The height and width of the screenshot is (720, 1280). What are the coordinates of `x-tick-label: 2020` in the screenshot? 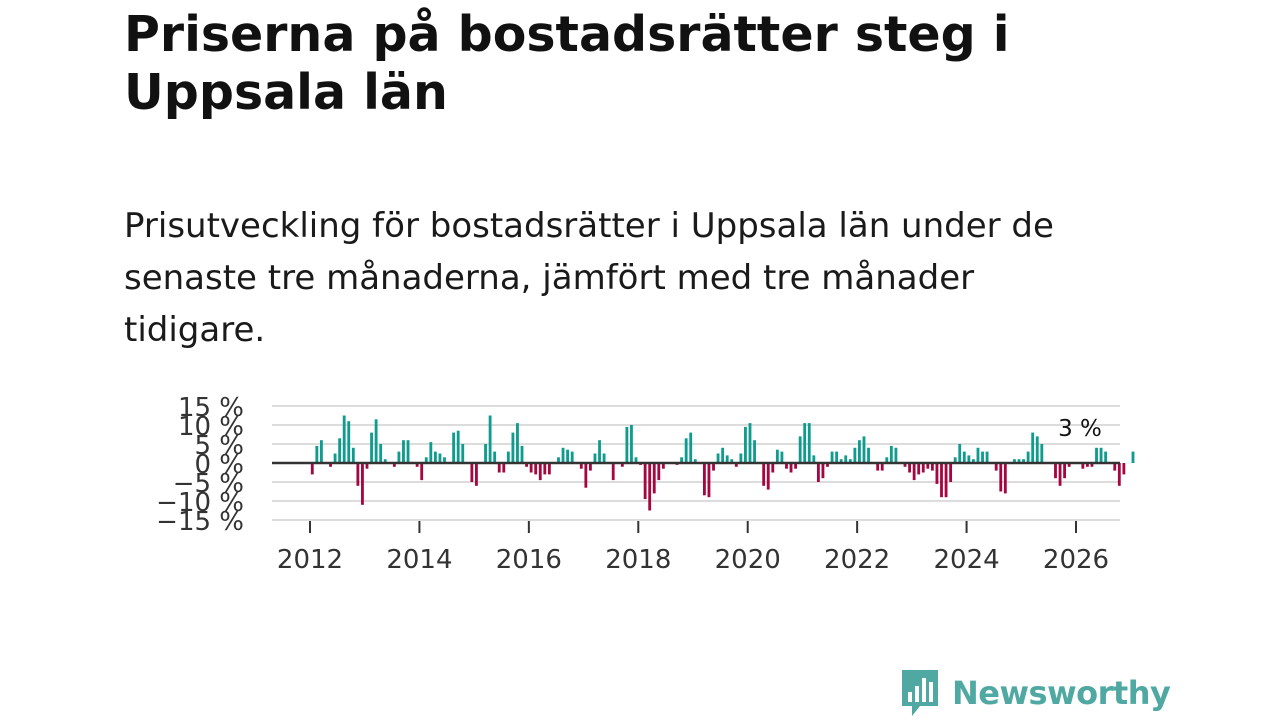 It's located at (748, 560).